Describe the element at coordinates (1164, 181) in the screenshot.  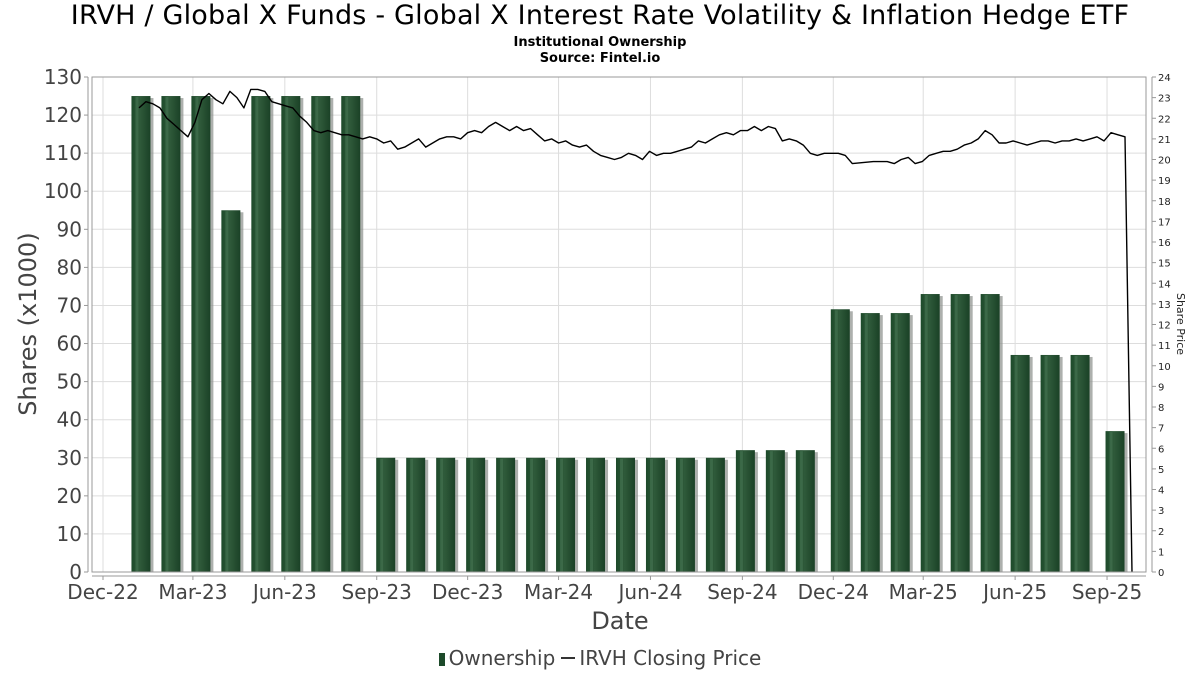
I see `y2-tick-label: 19` at that location.